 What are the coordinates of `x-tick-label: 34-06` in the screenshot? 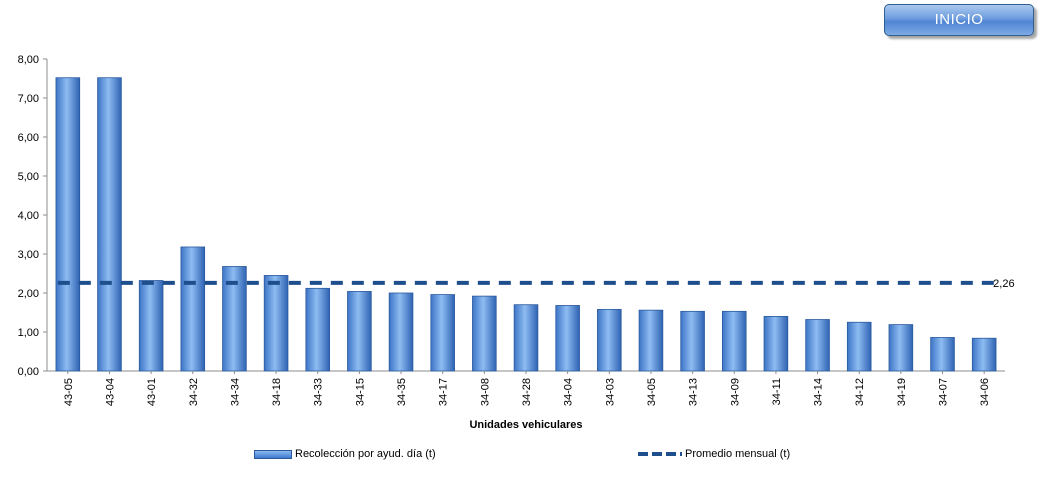 It's located at (985, 392).